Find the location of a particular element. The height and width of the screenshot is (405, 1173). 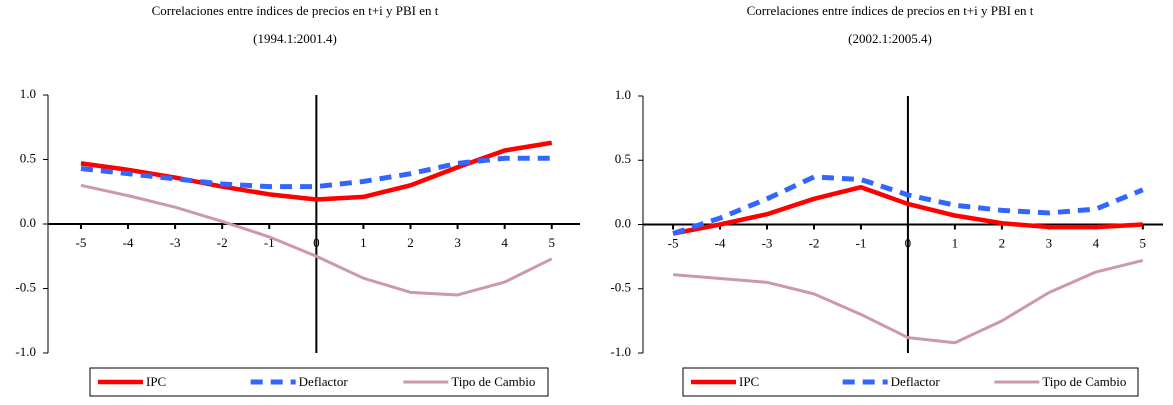

chart-subtitle: (1994.1:2001.4) is located at coordinates (295, 38).